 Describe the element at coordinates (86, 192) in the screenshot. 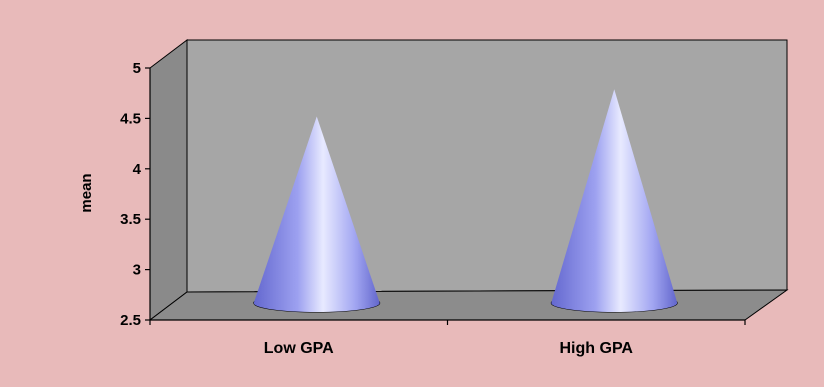

I see `y-axis-title: mean` at that location.